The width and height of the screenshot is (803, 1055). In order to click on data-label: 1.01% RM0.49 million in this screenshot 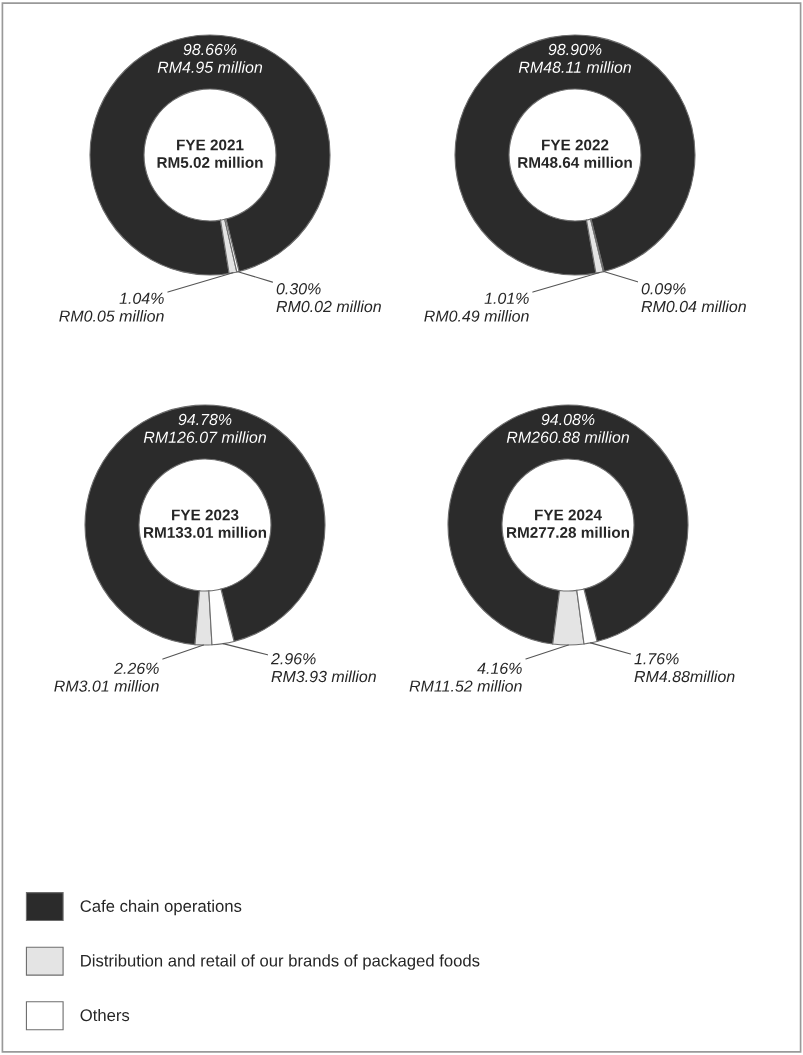, I will do `click(476, 307)`.